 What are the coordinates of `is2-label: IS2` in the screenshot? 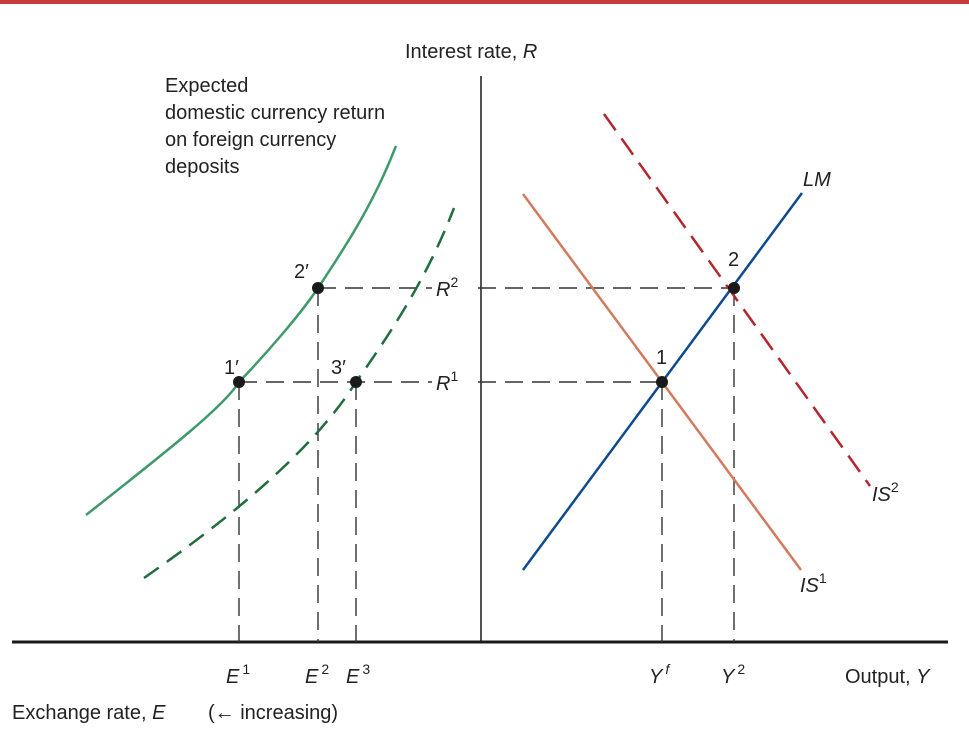 It's located at (885, 492).